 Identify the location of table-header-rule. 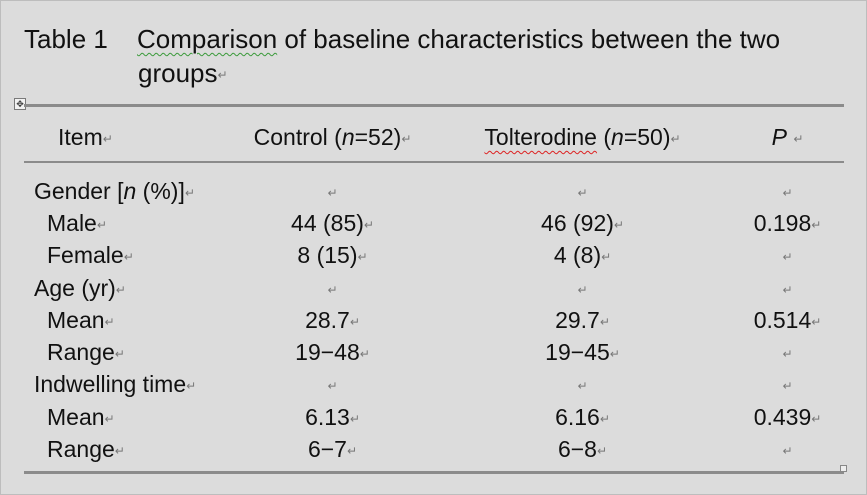
(434, 162).